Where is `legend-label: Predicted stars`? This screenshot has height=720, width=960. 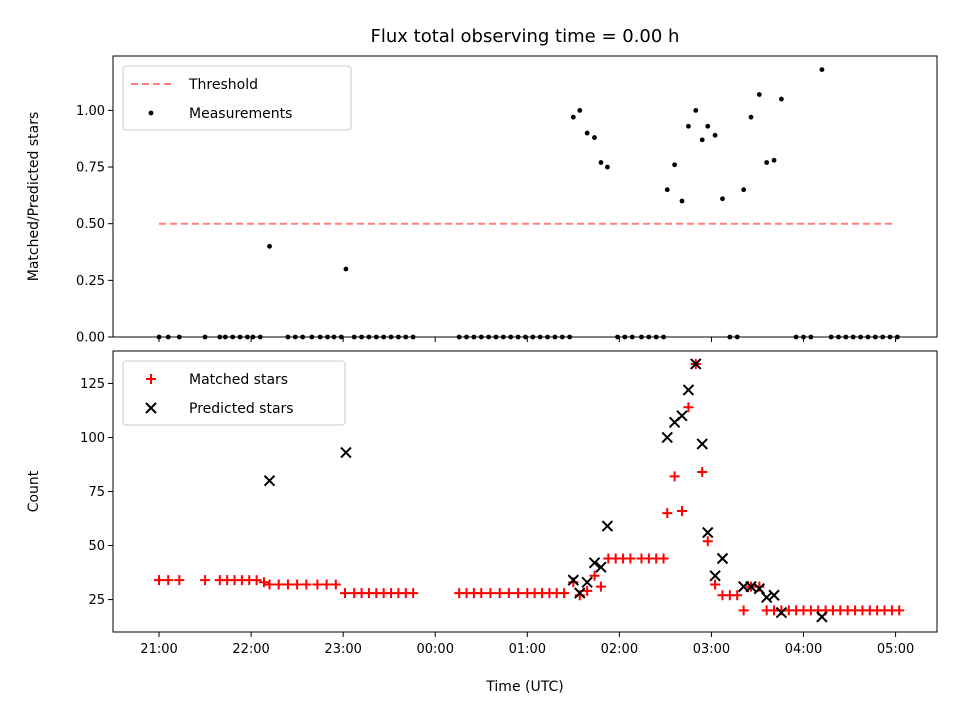 legend-label: Predicted stars is located at coordinates (241, 409).